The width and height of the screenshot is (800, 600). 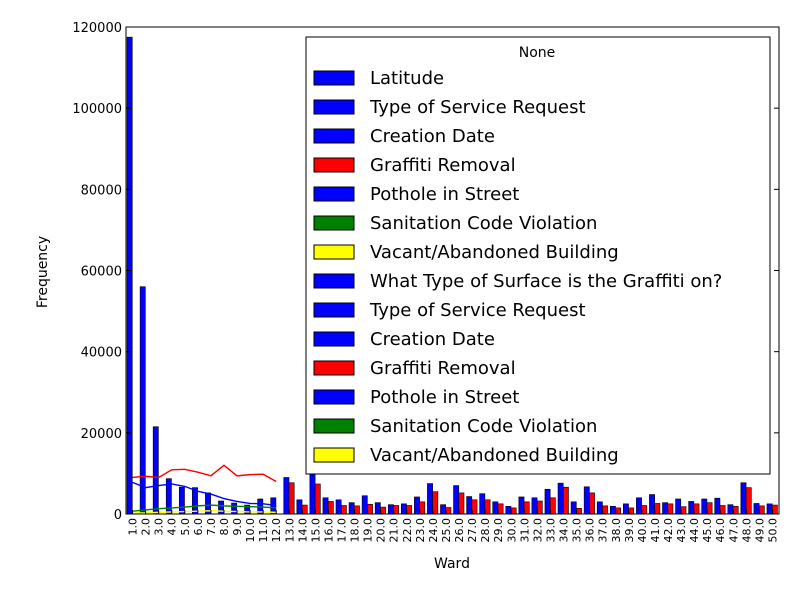 I want to click on x-tick-label: 8.0, so click(x=224, y=527).